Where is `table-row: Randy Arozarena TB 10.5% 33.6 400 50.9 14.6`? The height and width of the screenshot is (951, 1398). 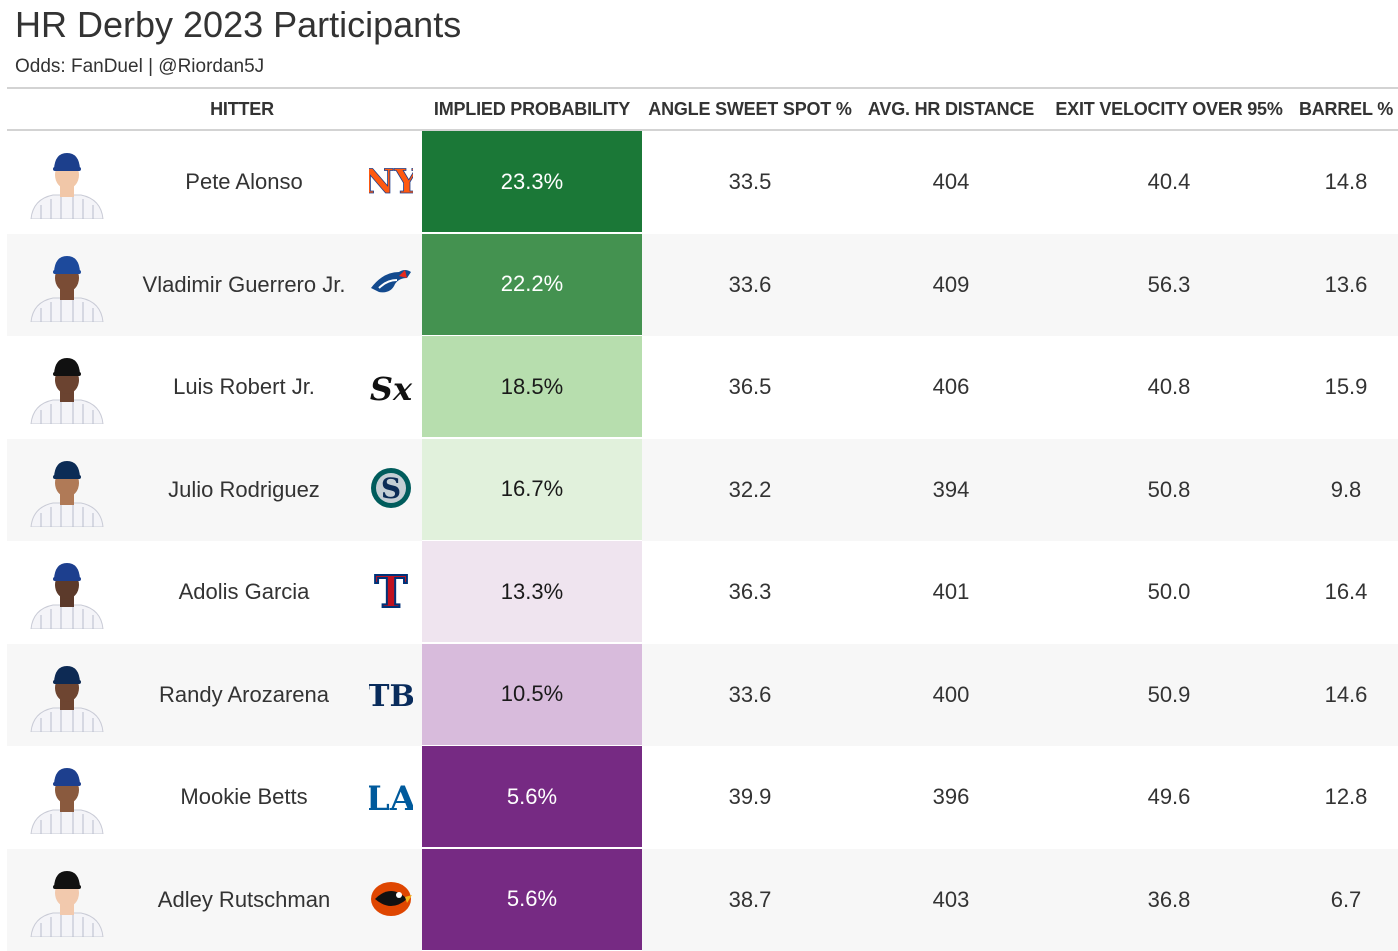
table-row: Randy Arozarena TB 10.5% 33.6 400 50.9 14.6 is located at coordinates (702, 694).